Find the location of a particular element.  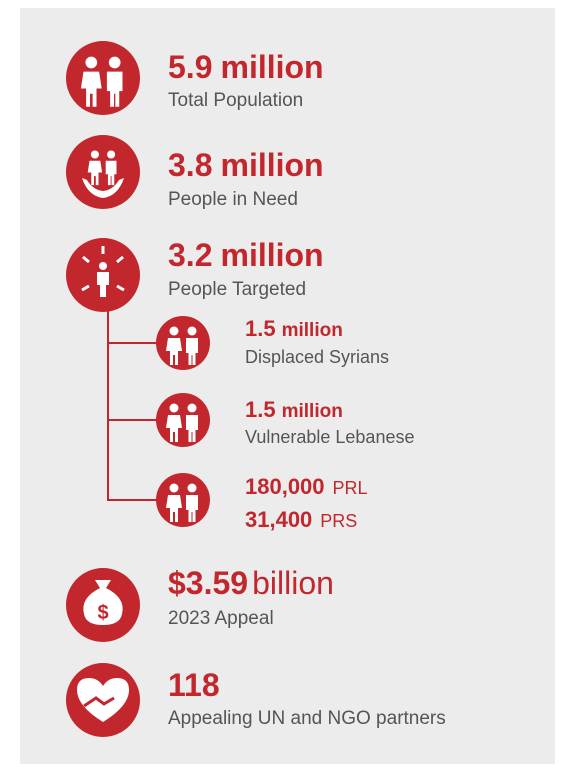

value: 3.2 is located at coordinates (190, 255).